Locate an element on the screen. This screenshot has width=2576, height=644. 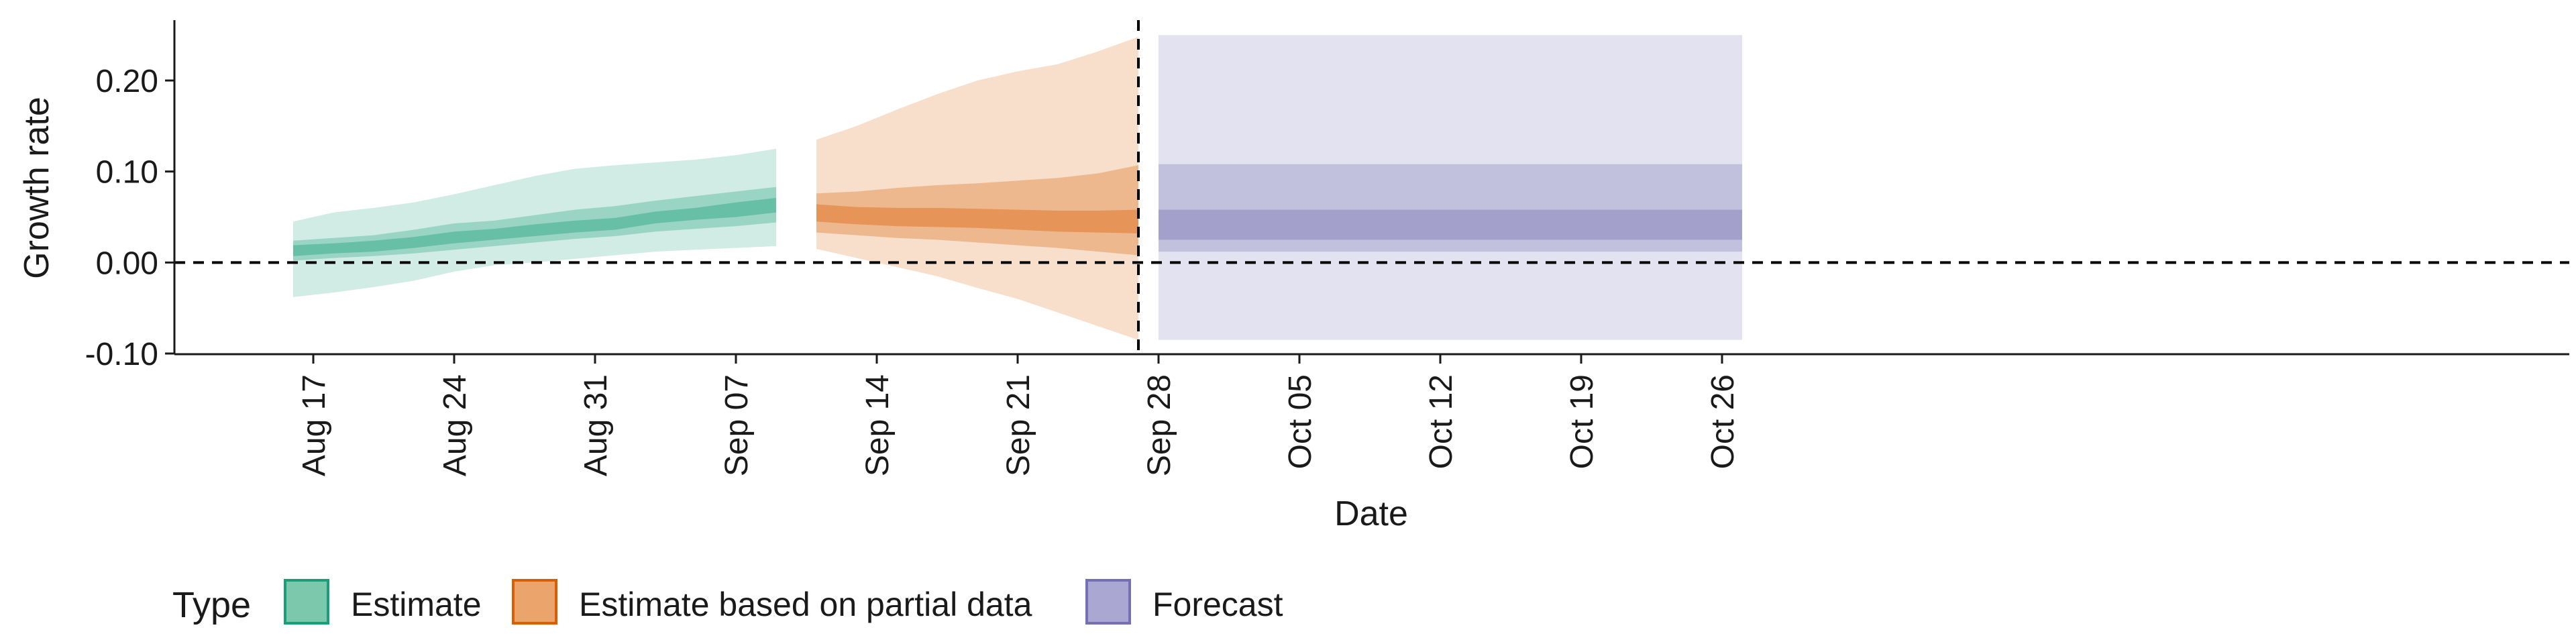
x-axis-title: Date is located at coordinates (1371, 513).